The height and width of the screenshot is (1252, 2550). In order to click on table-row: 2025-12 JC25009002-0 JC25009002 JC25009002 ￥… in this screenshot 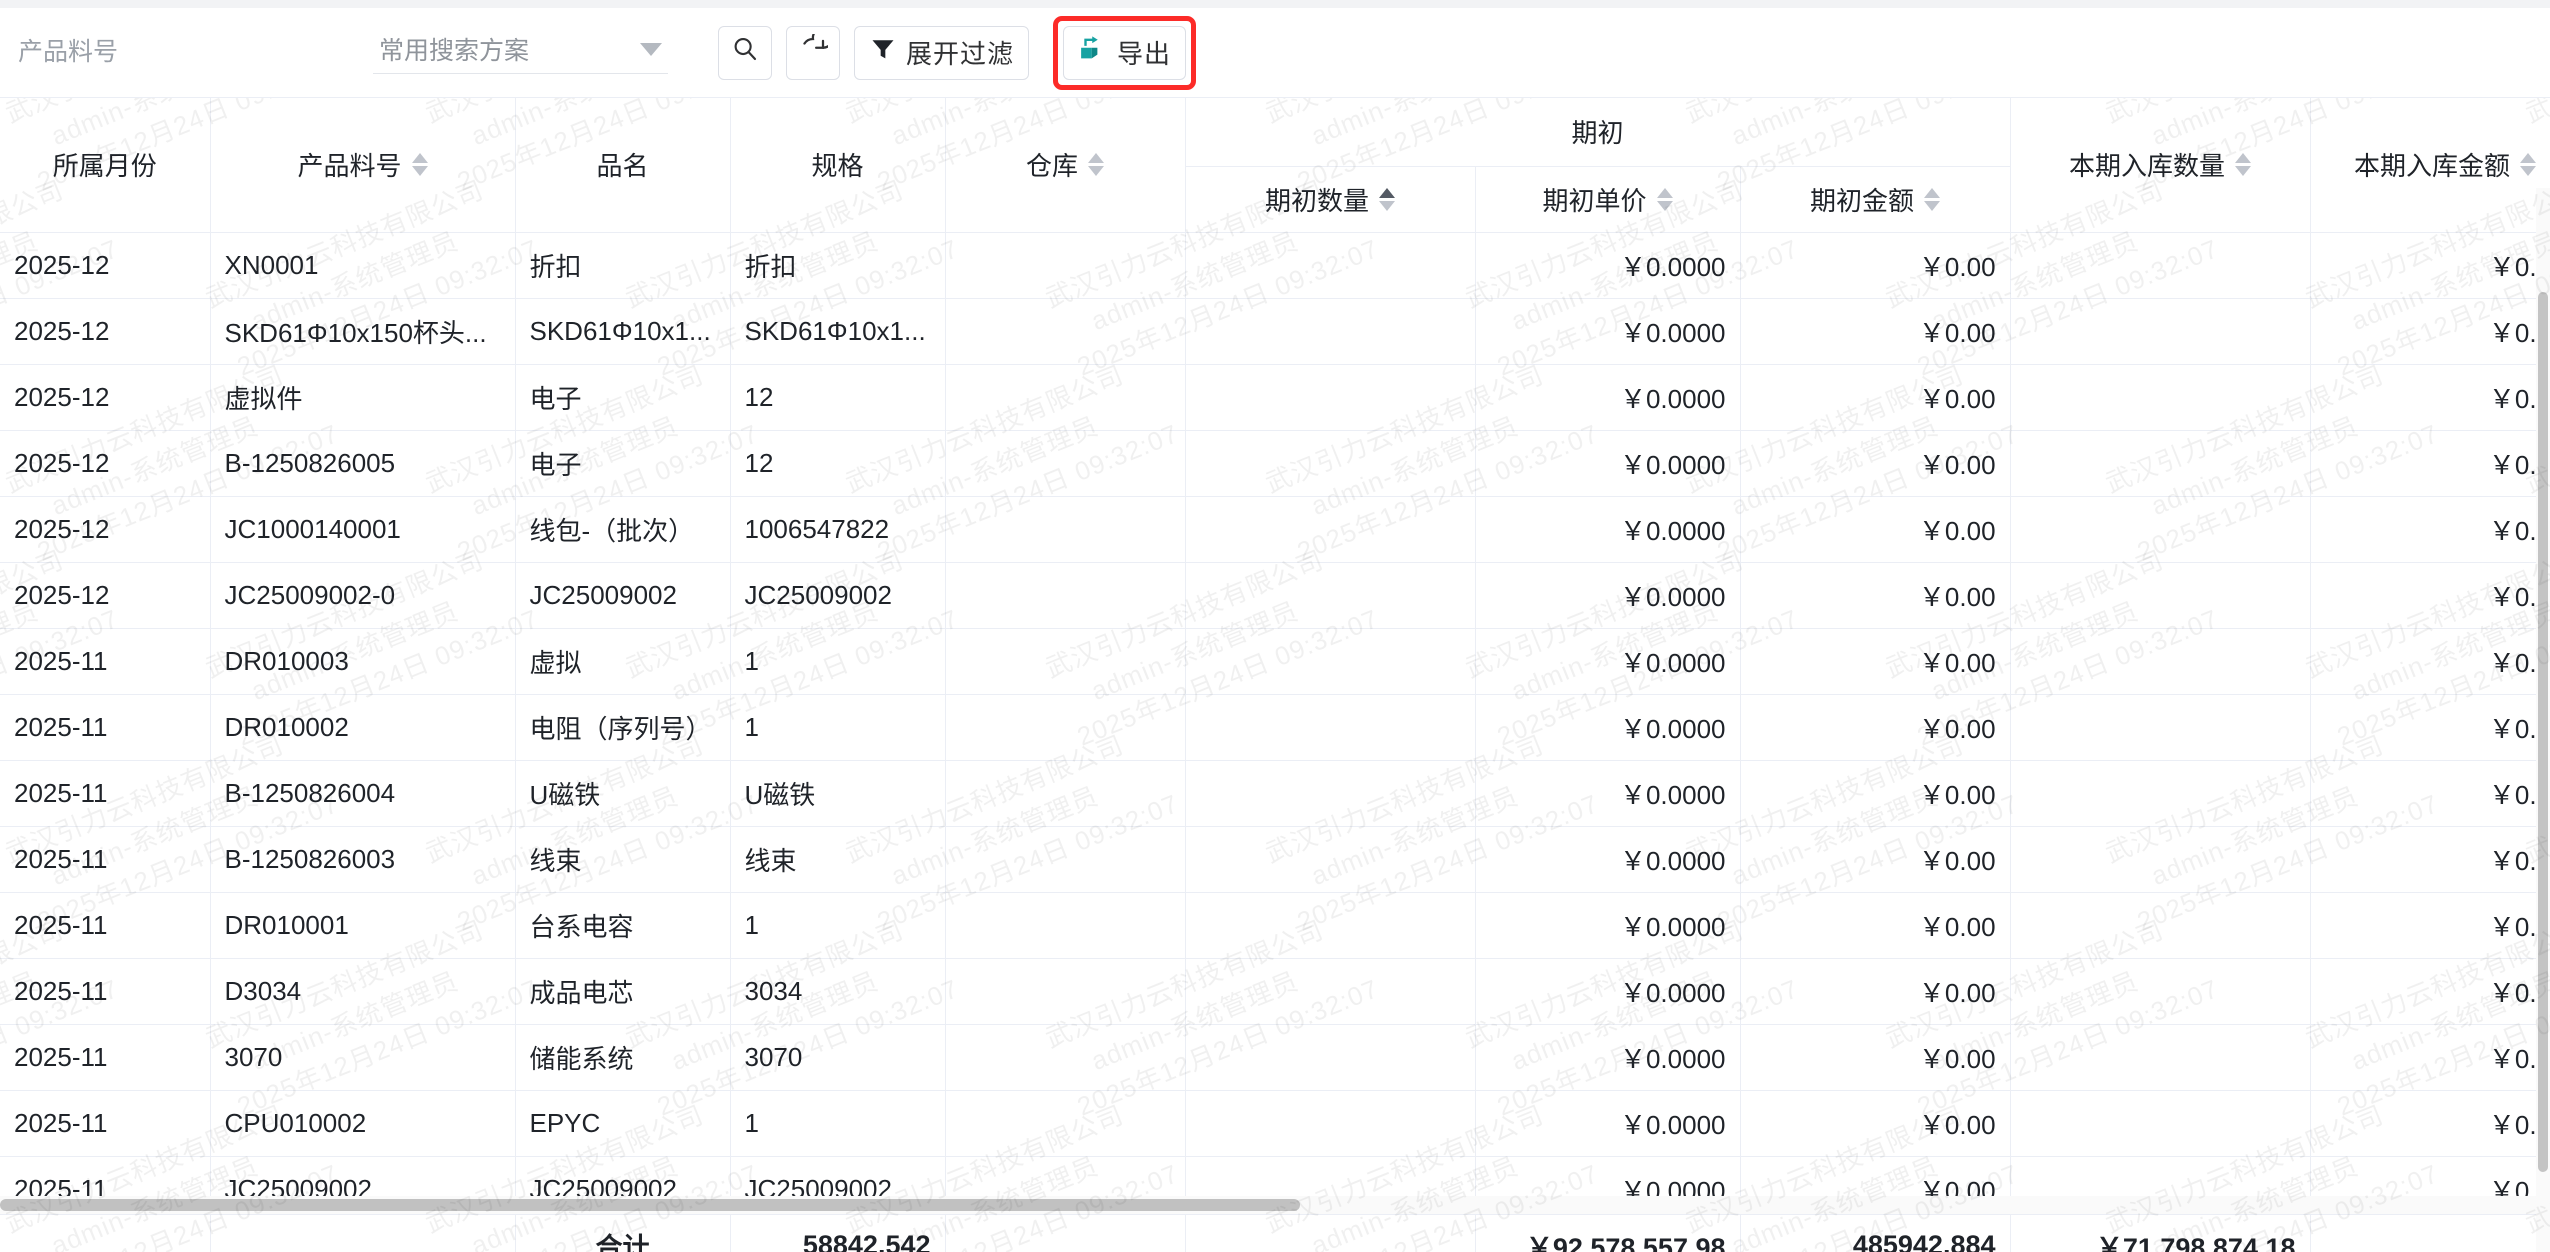, I will do `click(1275, 595)`.